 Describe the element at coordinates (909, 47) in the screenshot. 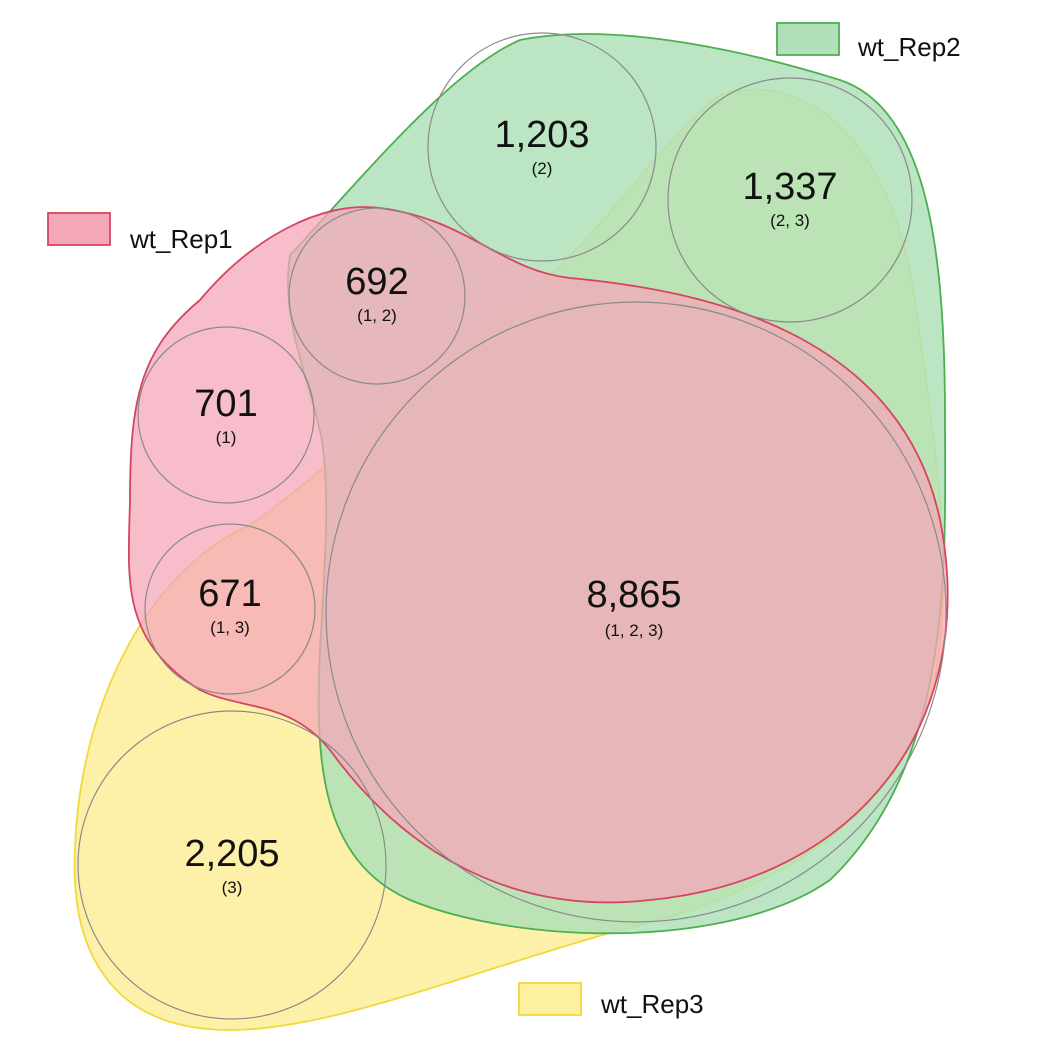

I see `legend-label-wt-rep2: wt_Rep2` at that location.